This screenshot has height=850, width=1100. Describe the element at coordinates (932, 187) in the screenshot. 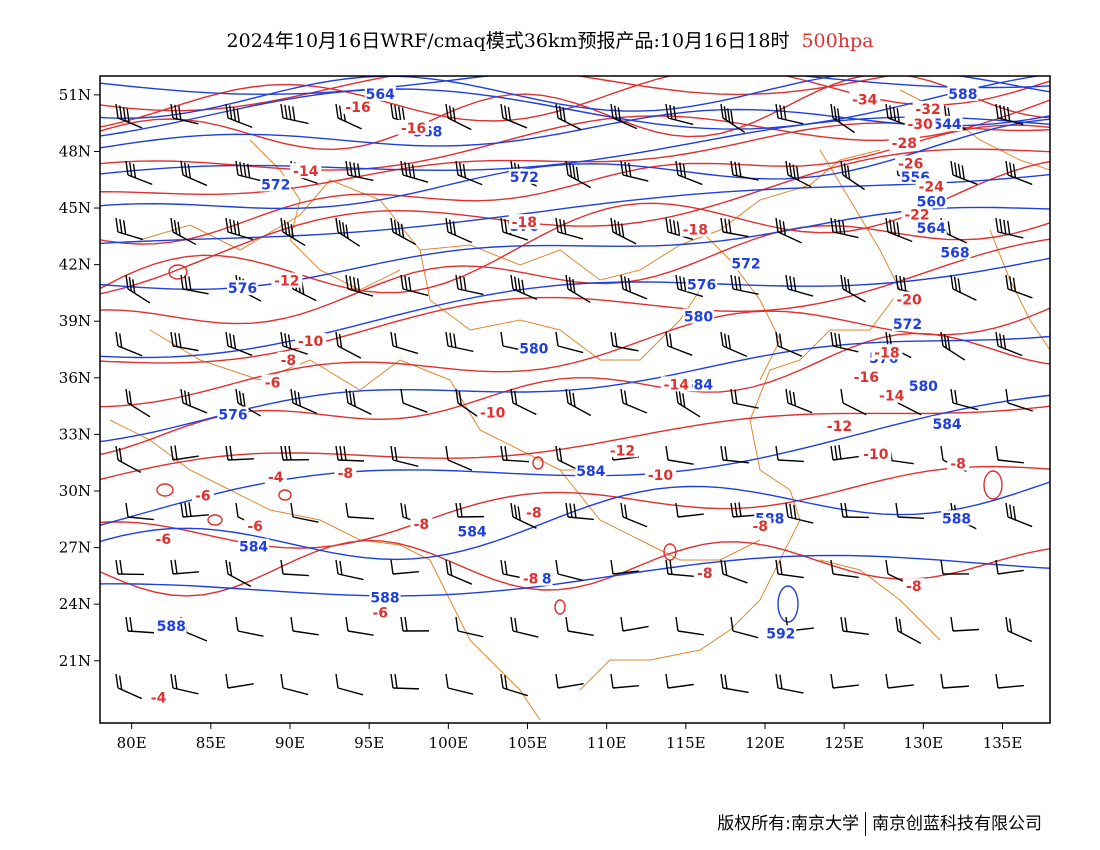

I see `temperature-contour-label: -24` at that location.